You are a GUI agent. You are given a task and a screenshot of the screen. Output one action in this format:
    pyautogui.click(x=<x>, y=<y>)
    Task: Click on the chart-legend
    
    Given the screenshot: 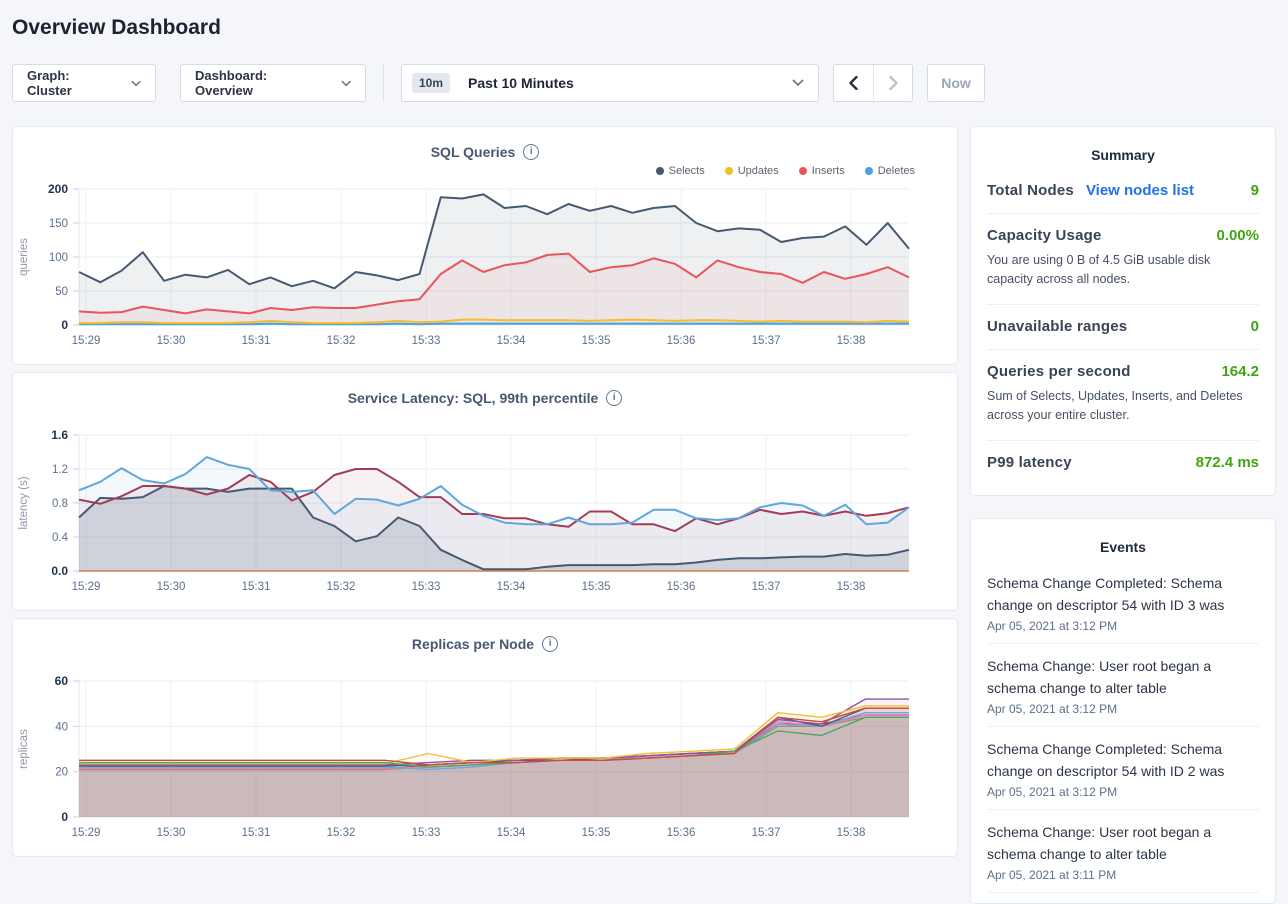 What is the action you would take?
    pyautogui.click(x=485, y=663)
    